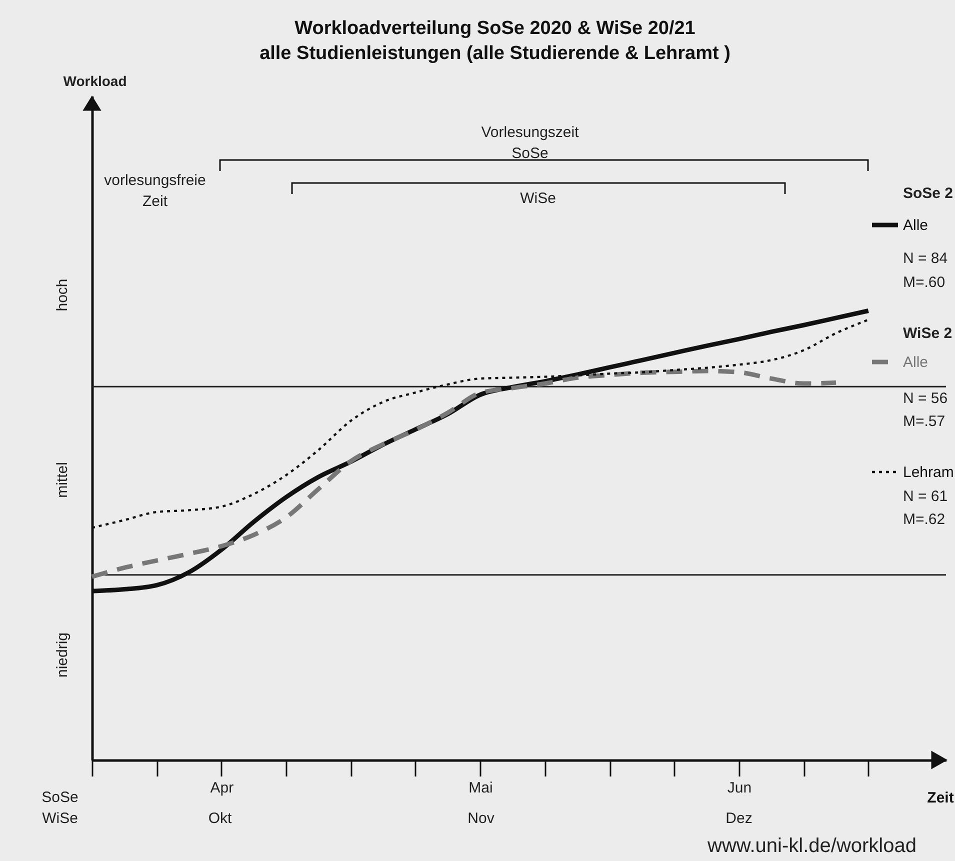  What do you see at coordinates (940, 798) in the screenshot?
I see `x-axis-title: Zeit` at bounding box center [940, 798].